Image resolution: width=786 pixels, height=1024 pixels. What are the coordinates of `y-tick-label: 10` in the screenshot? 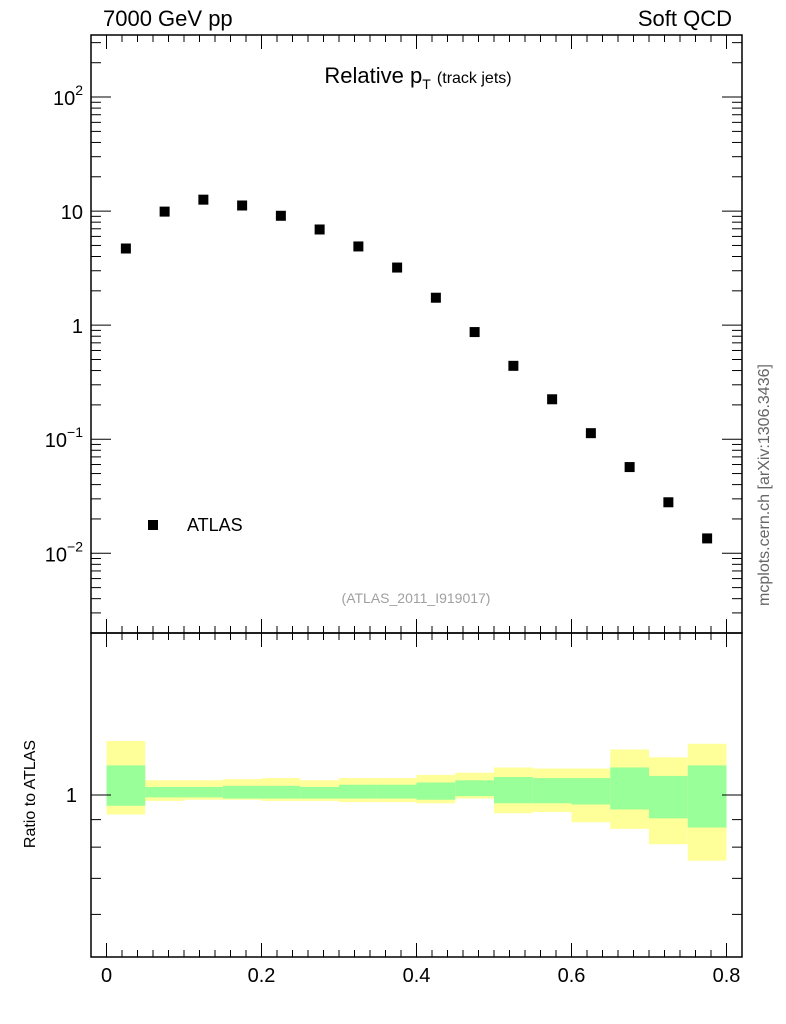 It's located at (72, 213).